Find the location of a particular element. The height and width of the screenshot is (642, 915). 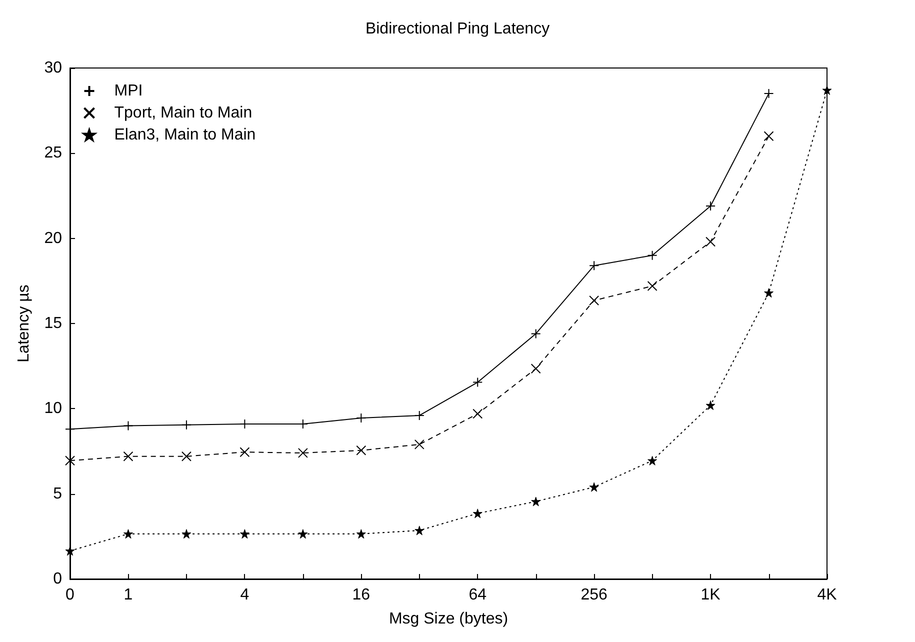

y-tick-label: 25 is located at coordinates (53, 153).